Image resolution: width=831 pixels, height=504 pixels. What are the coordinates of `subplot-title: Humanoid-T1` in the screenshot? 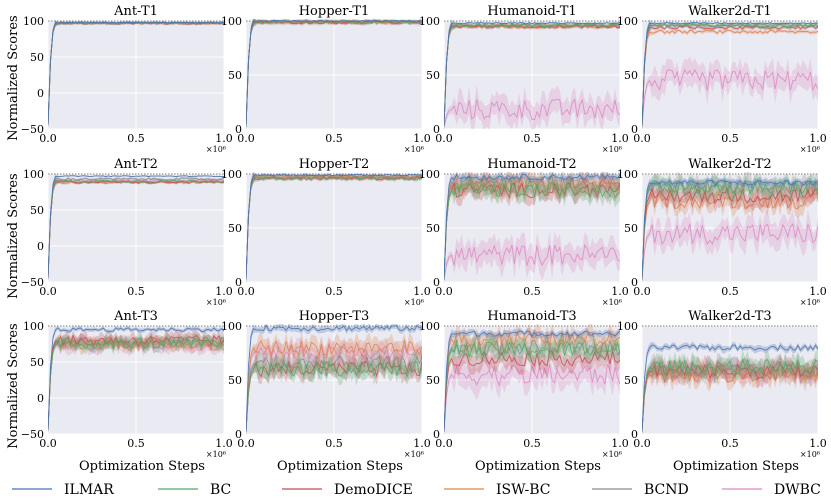 It's located at (531, 11).